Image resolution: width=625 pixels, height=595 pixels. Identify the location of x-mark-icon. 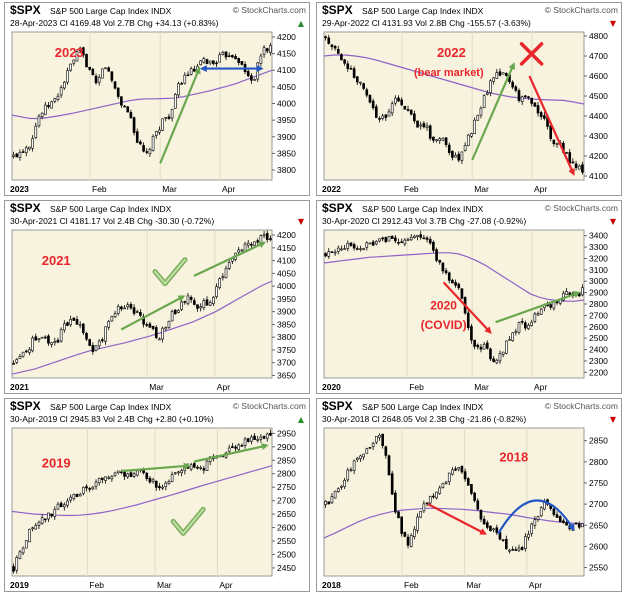
(531, 54).